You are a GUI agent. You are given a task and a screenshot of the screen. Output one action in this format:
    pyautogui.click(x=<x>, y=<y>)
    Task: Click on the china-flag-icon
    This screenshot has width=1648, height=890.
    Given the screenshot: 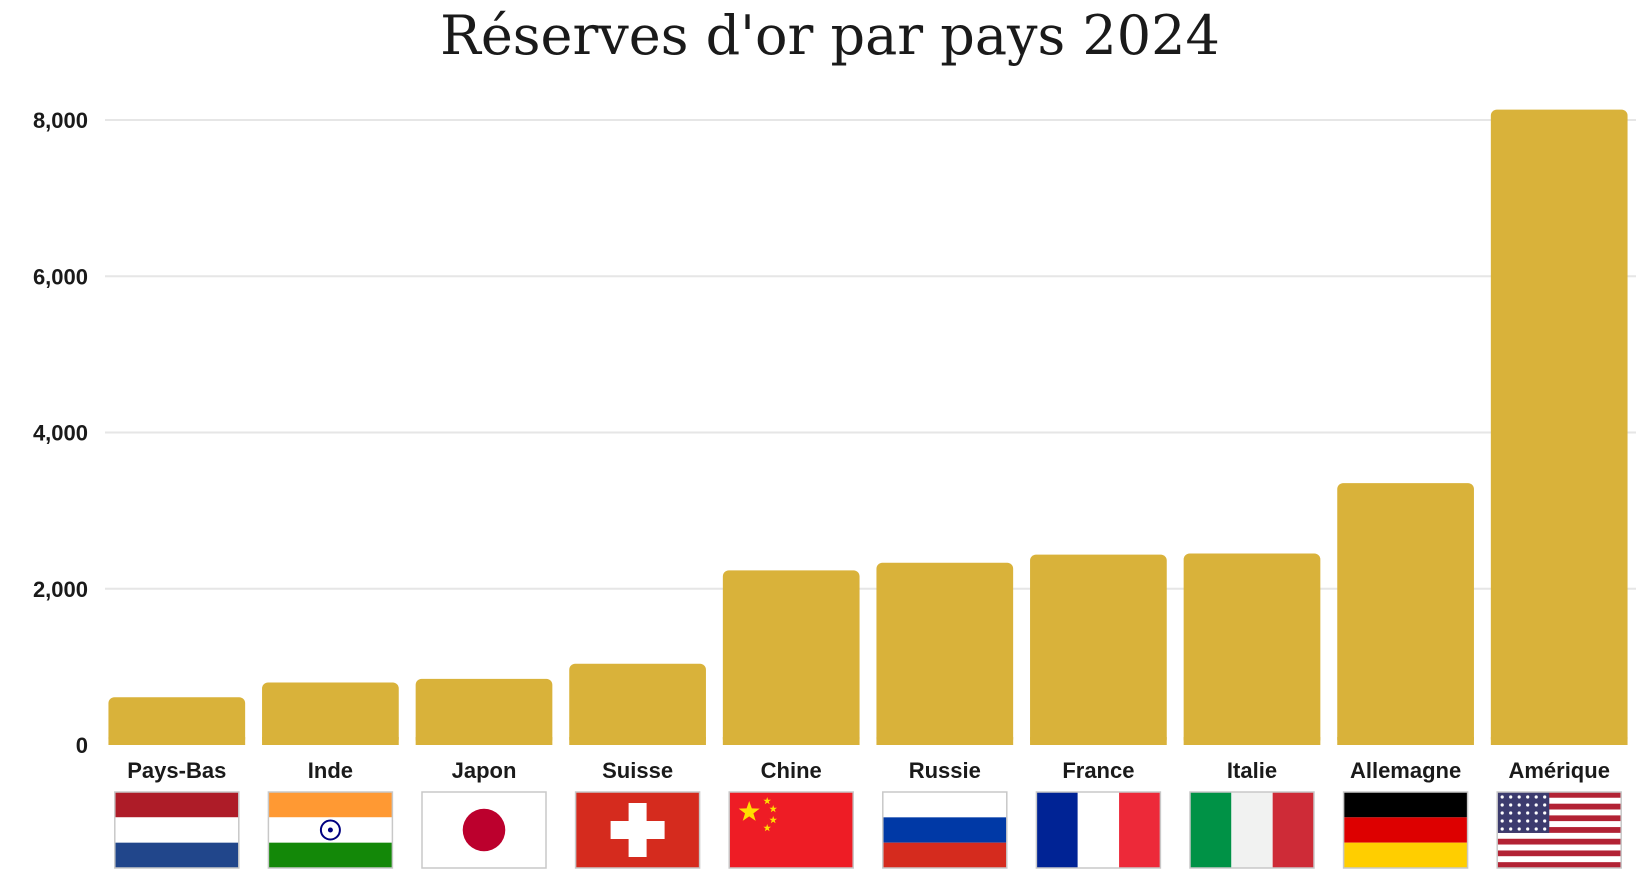 What is the action you would take?
    pyautogui.click(x=791, y=830)
    